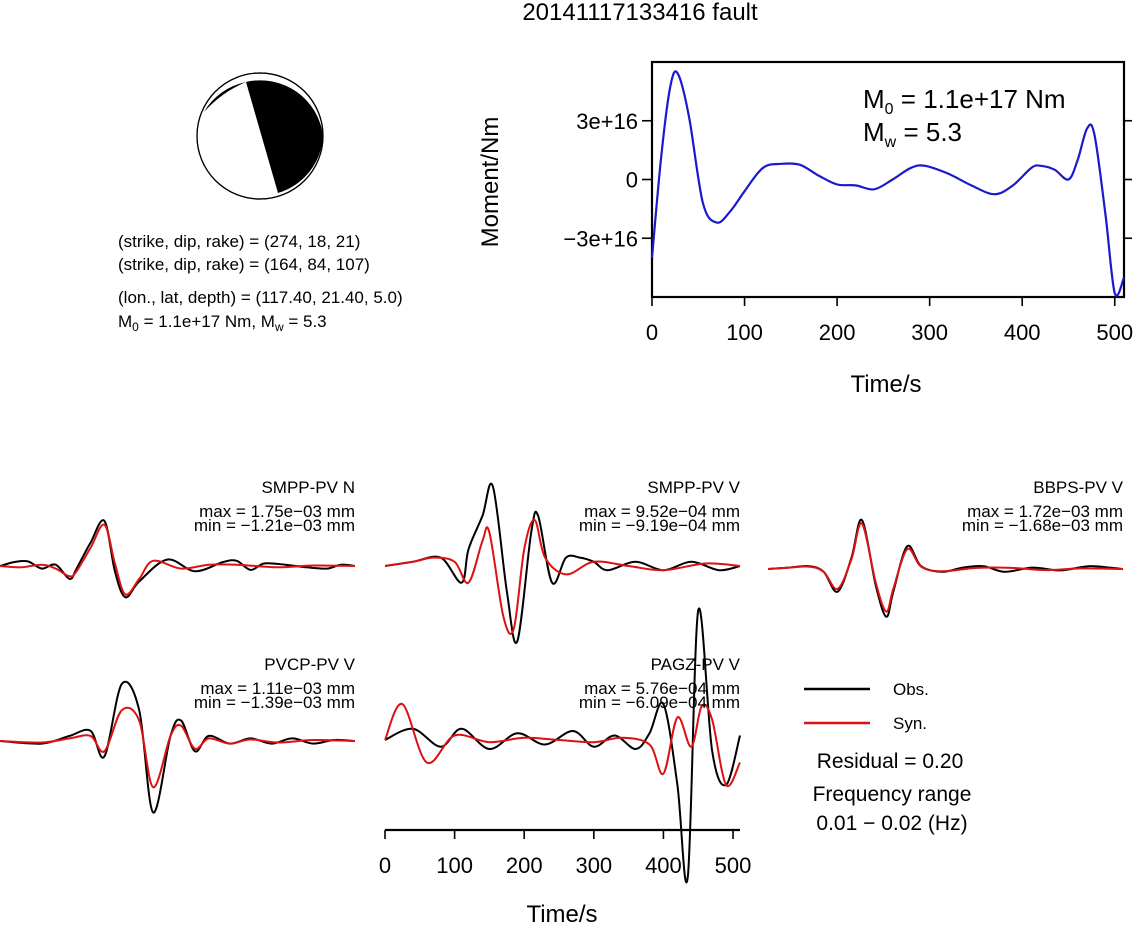 This screenshot has height=926, width=1137. Describe the element at coordinates (309, 664) in the screenshot. I see `trace-station-label: PVCP-PV V` at that location.